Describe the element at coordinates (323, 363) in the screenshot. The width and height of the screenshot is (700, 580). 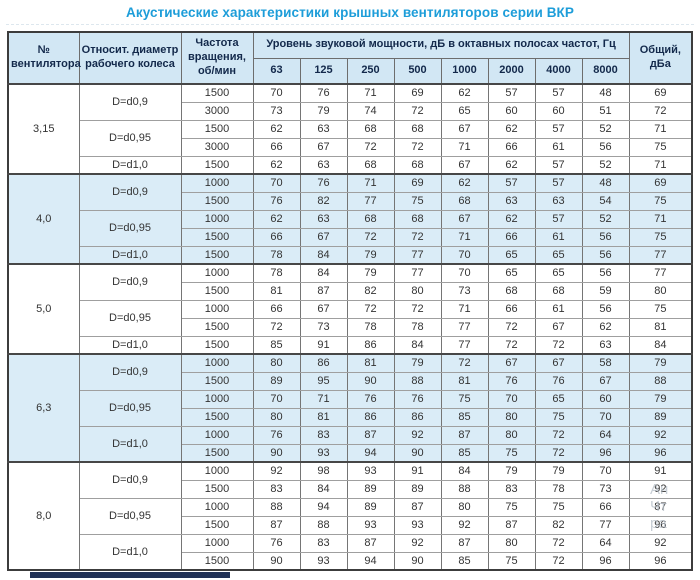
I see `spl-value-cell: 86` at that location.